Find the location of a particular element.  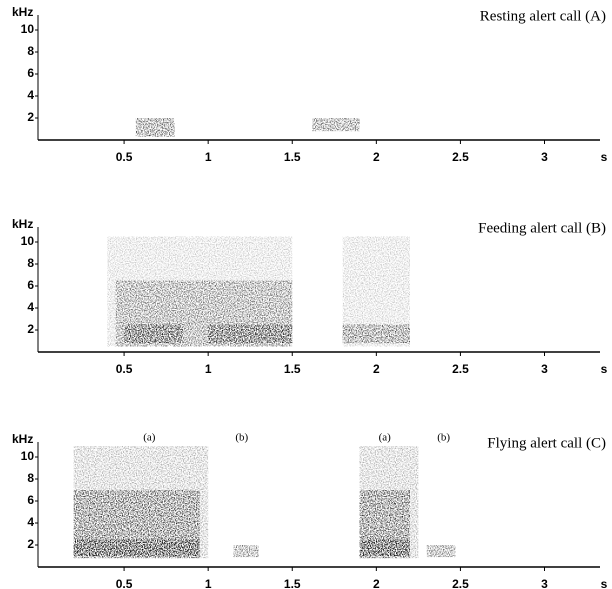

chart-title: Flying alert call (C) is located at coordinates (546, 443).